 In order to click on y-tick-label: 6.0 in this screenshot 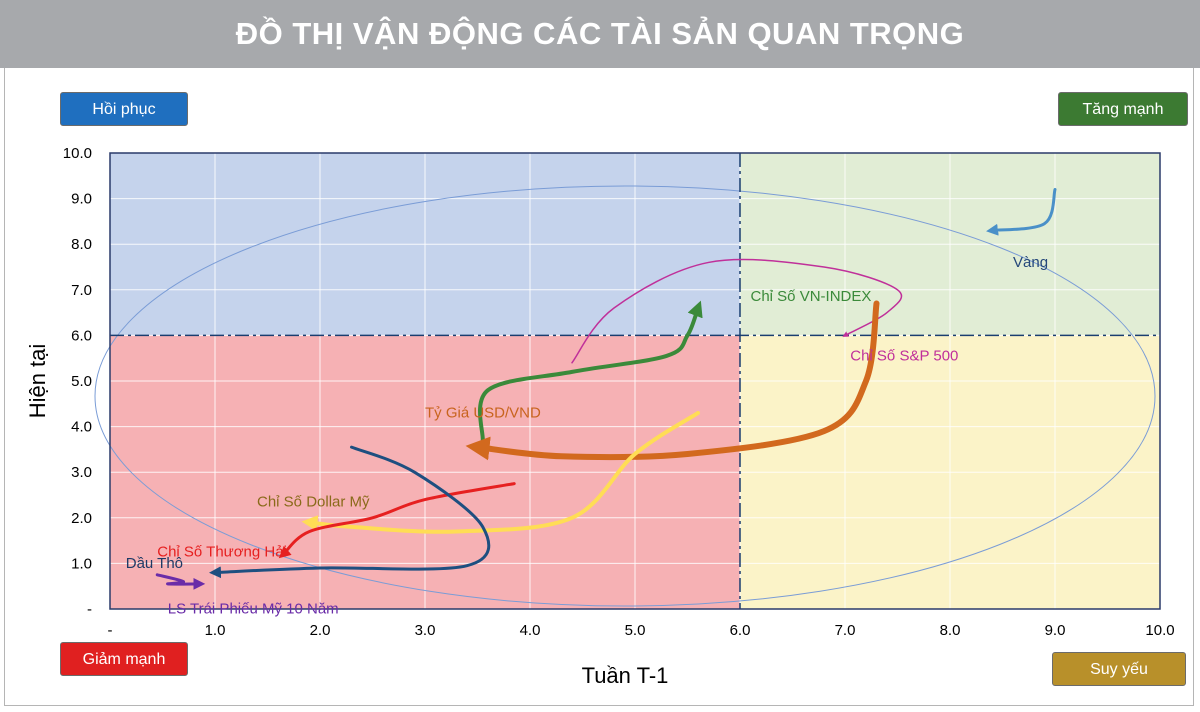, I will do `click(81, 335)`.